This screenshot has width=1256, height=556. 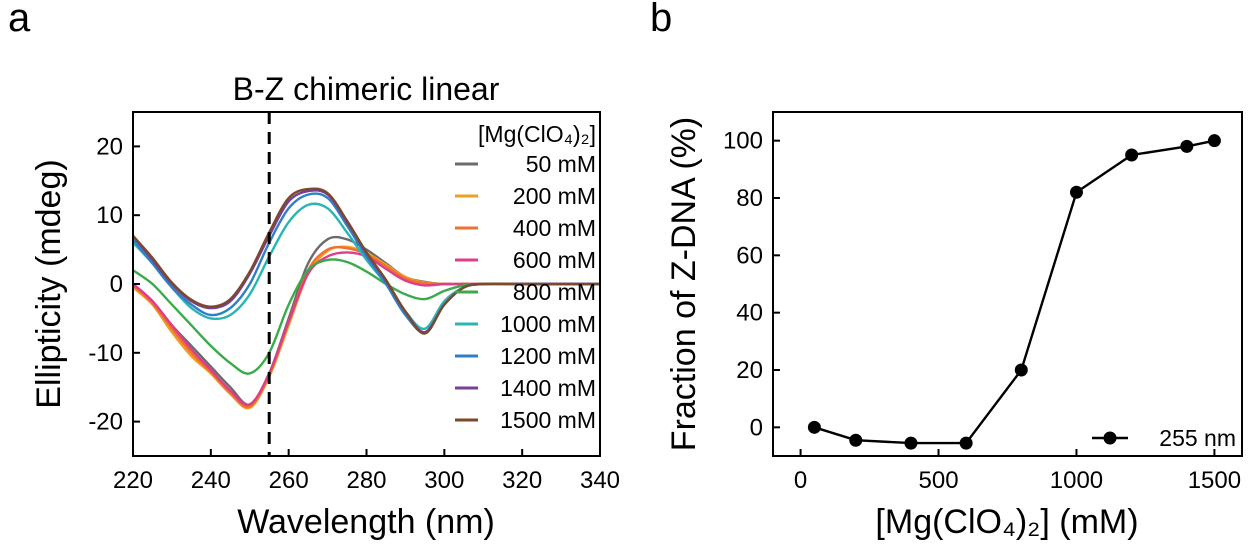 I want to click on chart-a-xlabel: Wavelength (nm), so click(x=366, y=522).